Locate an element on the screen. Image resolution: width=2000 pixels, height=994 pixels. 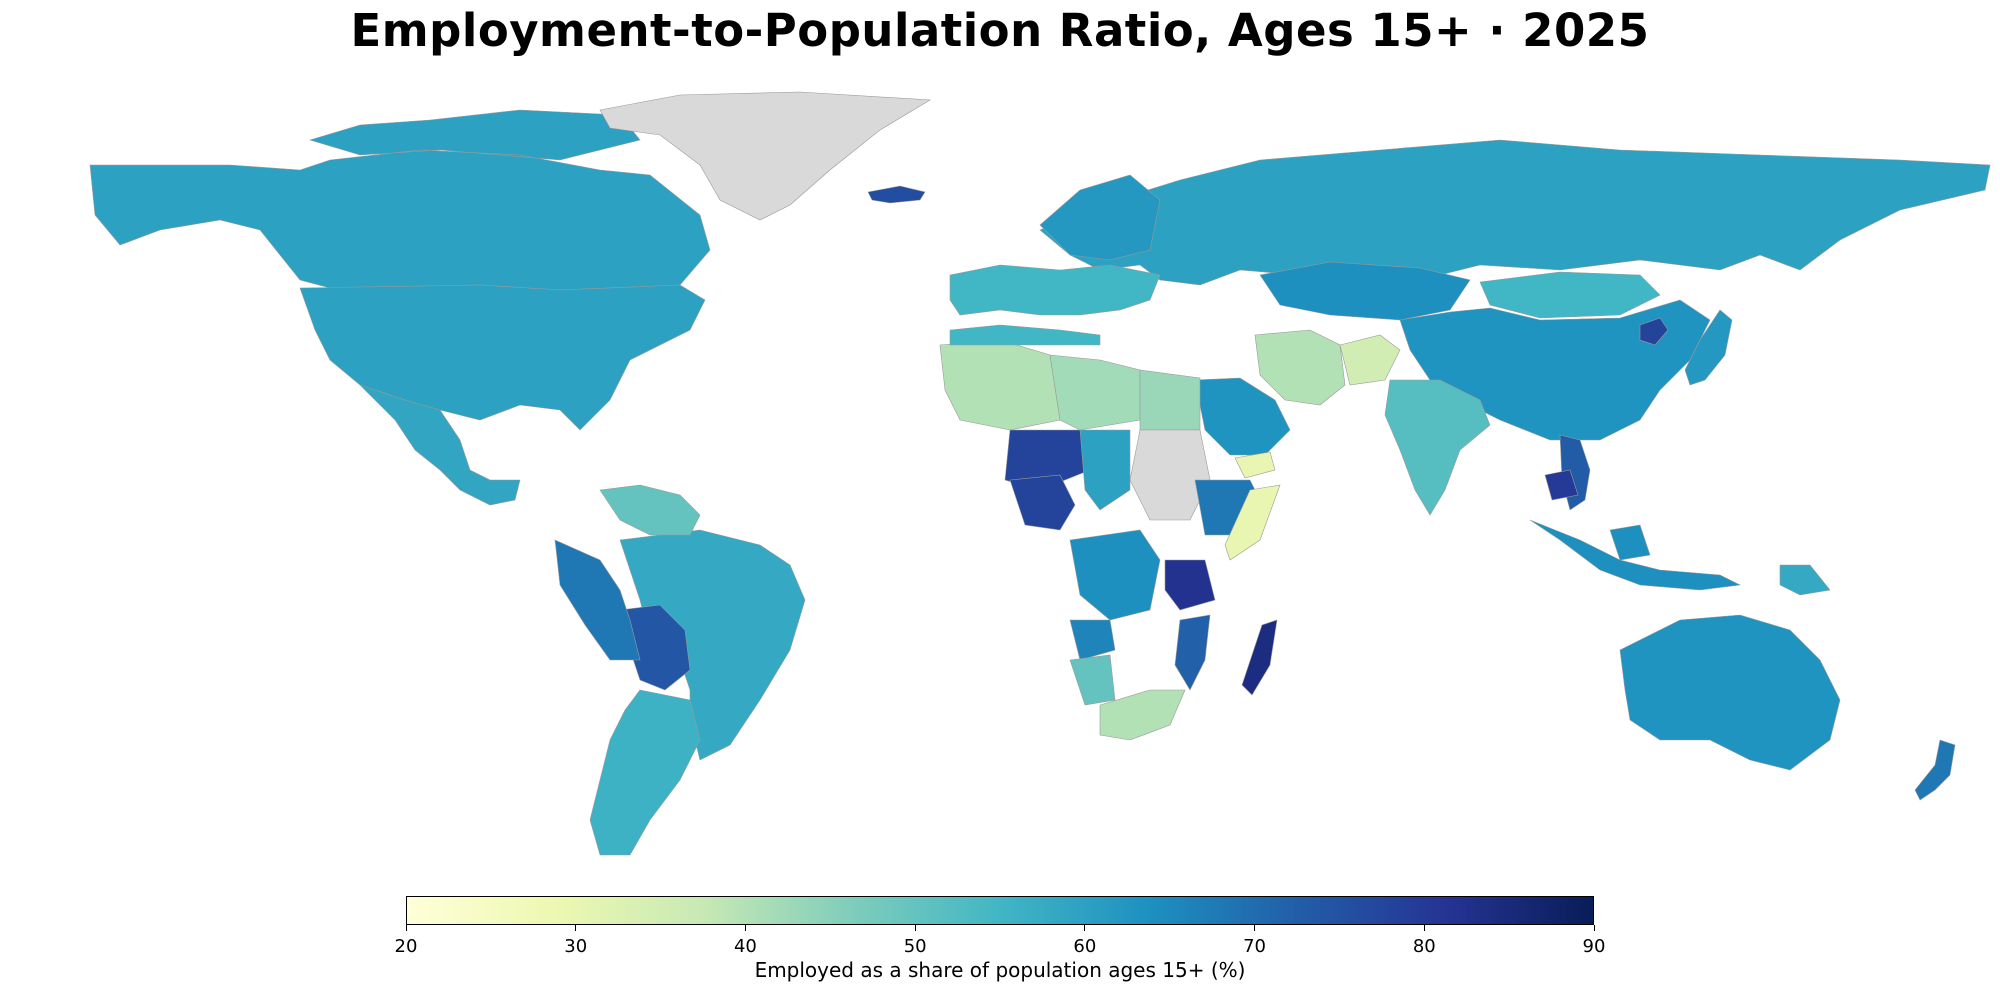
region-argentina: Argentina is located at coordinates (645, 772).